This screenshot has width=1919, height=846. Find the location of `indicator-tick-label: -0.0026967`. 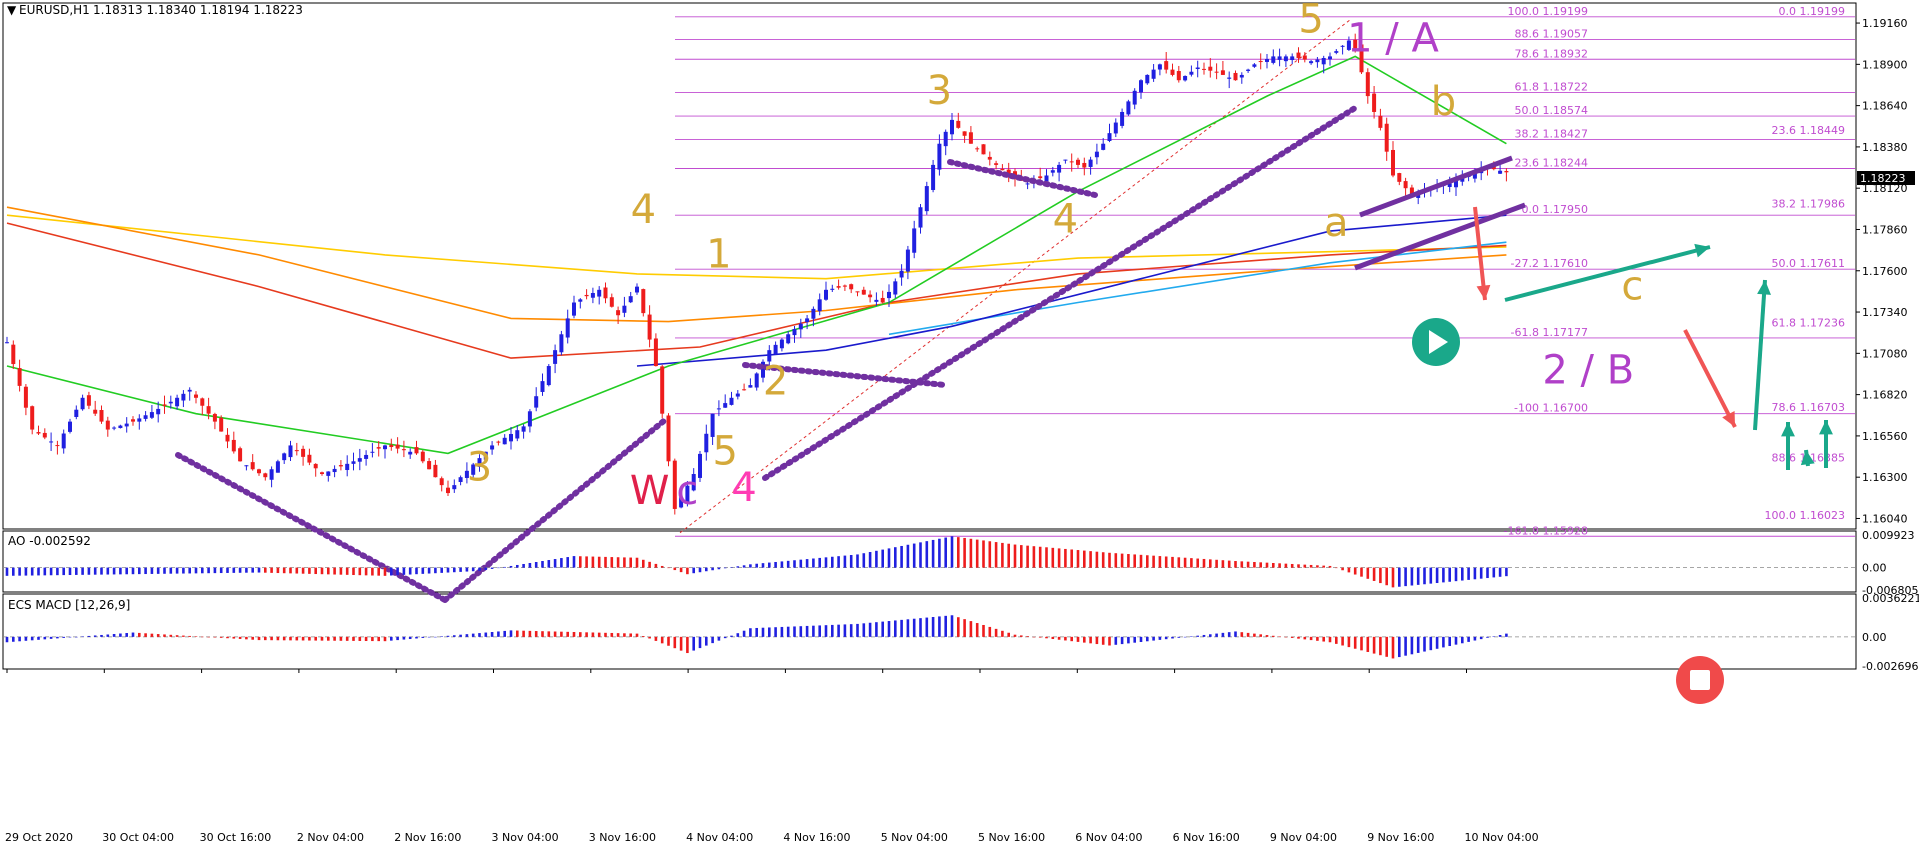

indicator-tick-label: -0.0026967 is located at coordinates (1890, 666).